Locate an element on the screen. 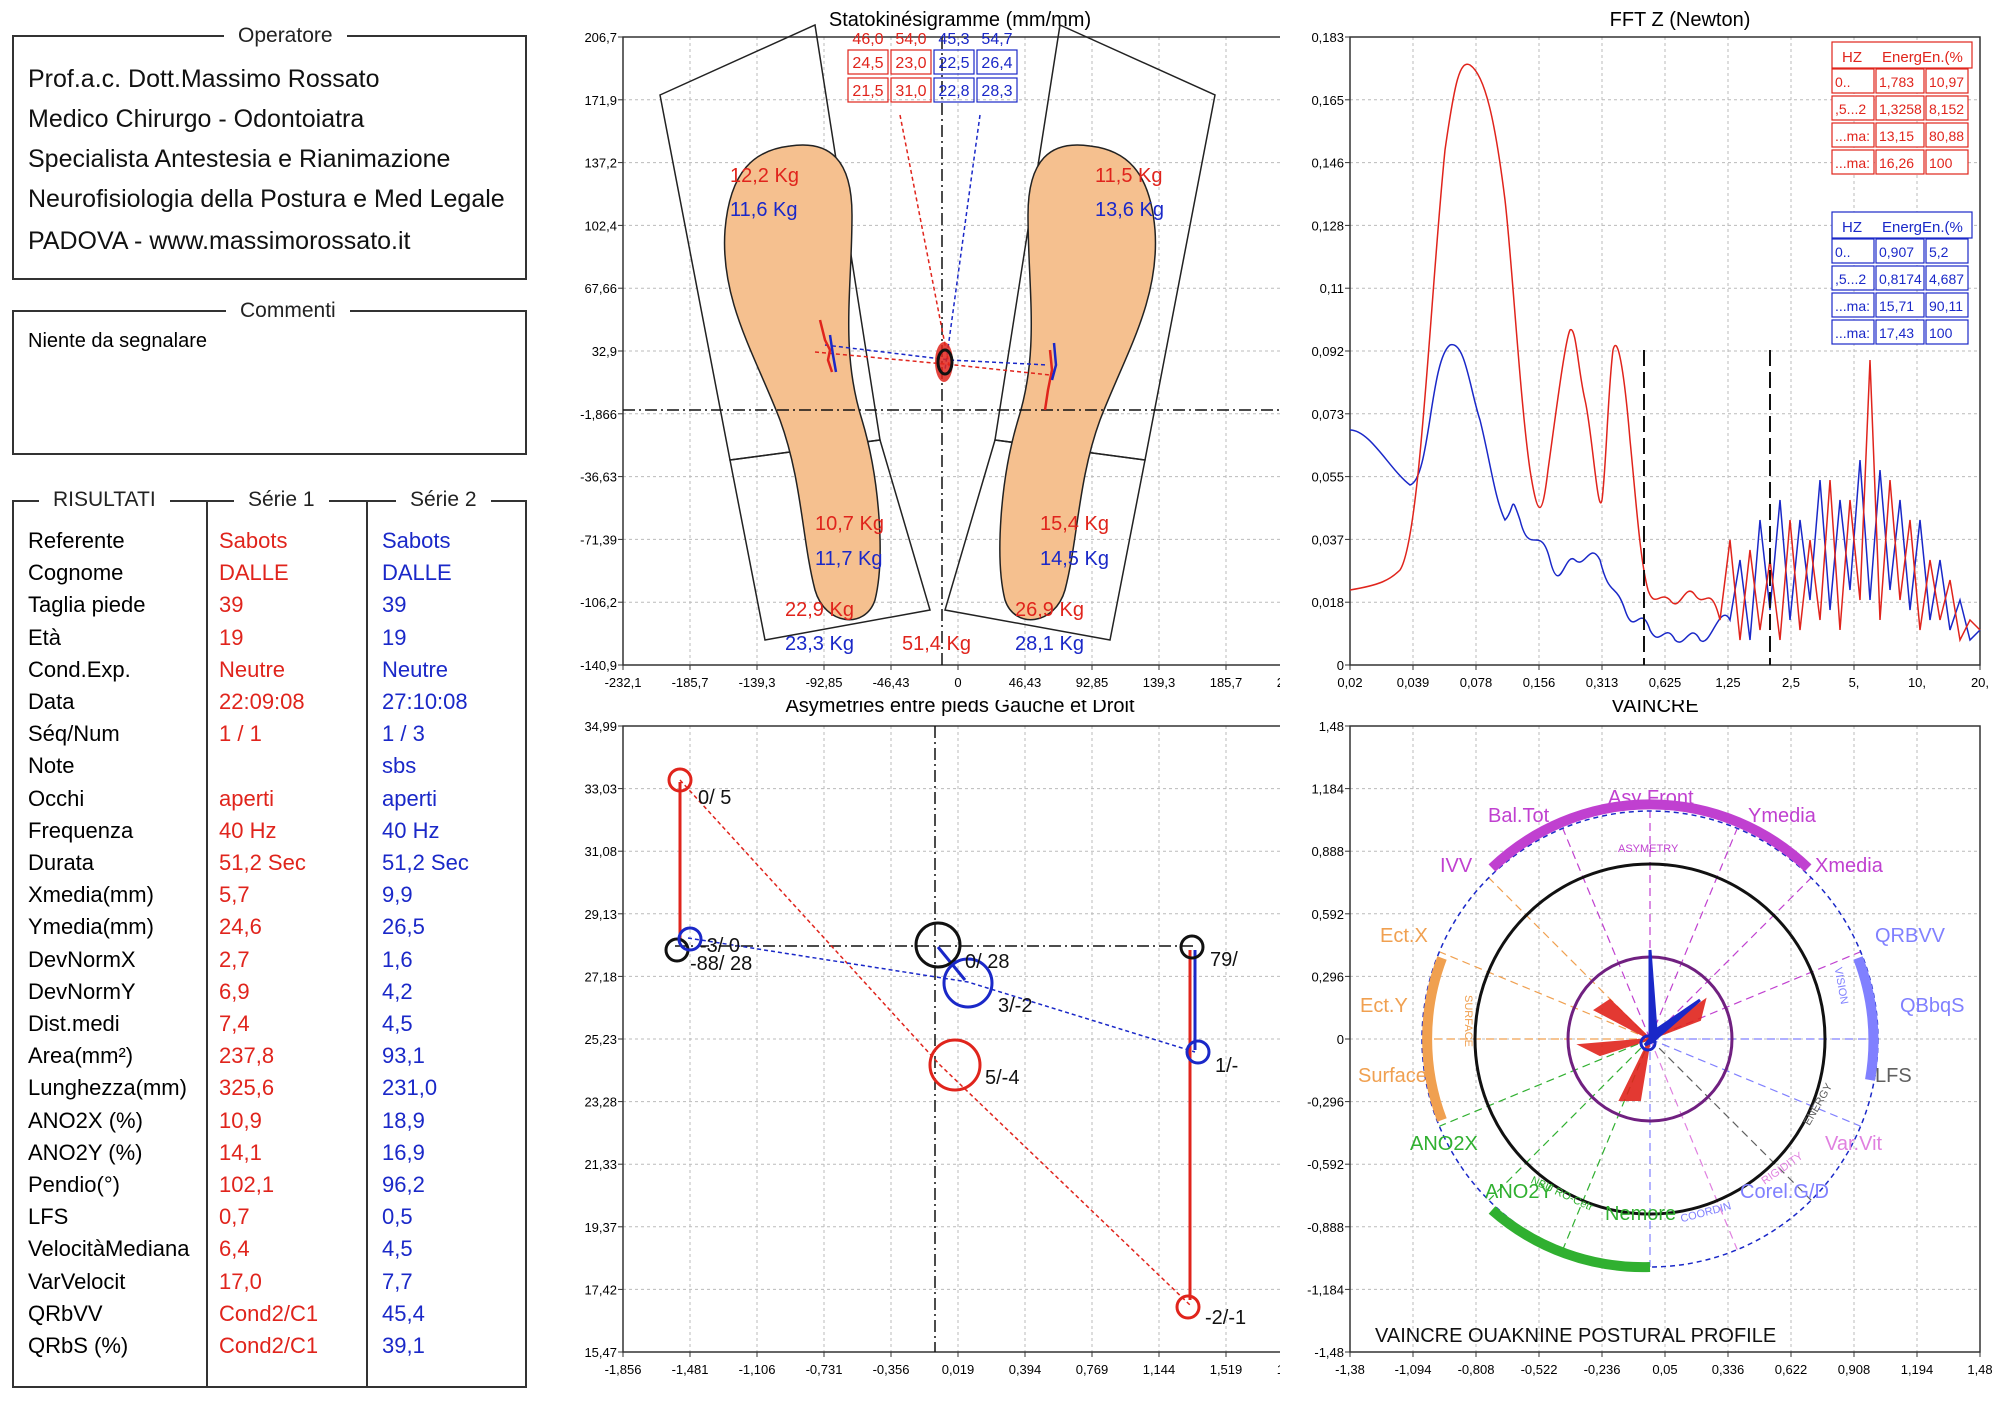  stato-red-guide is located at coordinates (925, 242).